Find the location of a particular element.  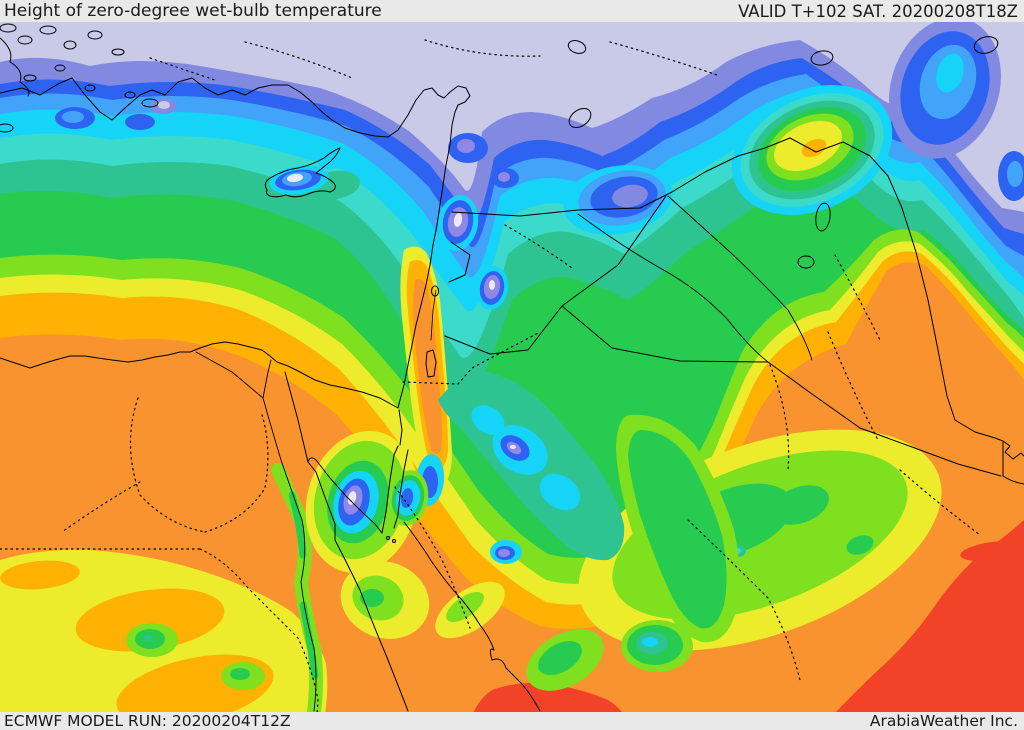

jordan-iraq-border is located at coordinates (587, 327).